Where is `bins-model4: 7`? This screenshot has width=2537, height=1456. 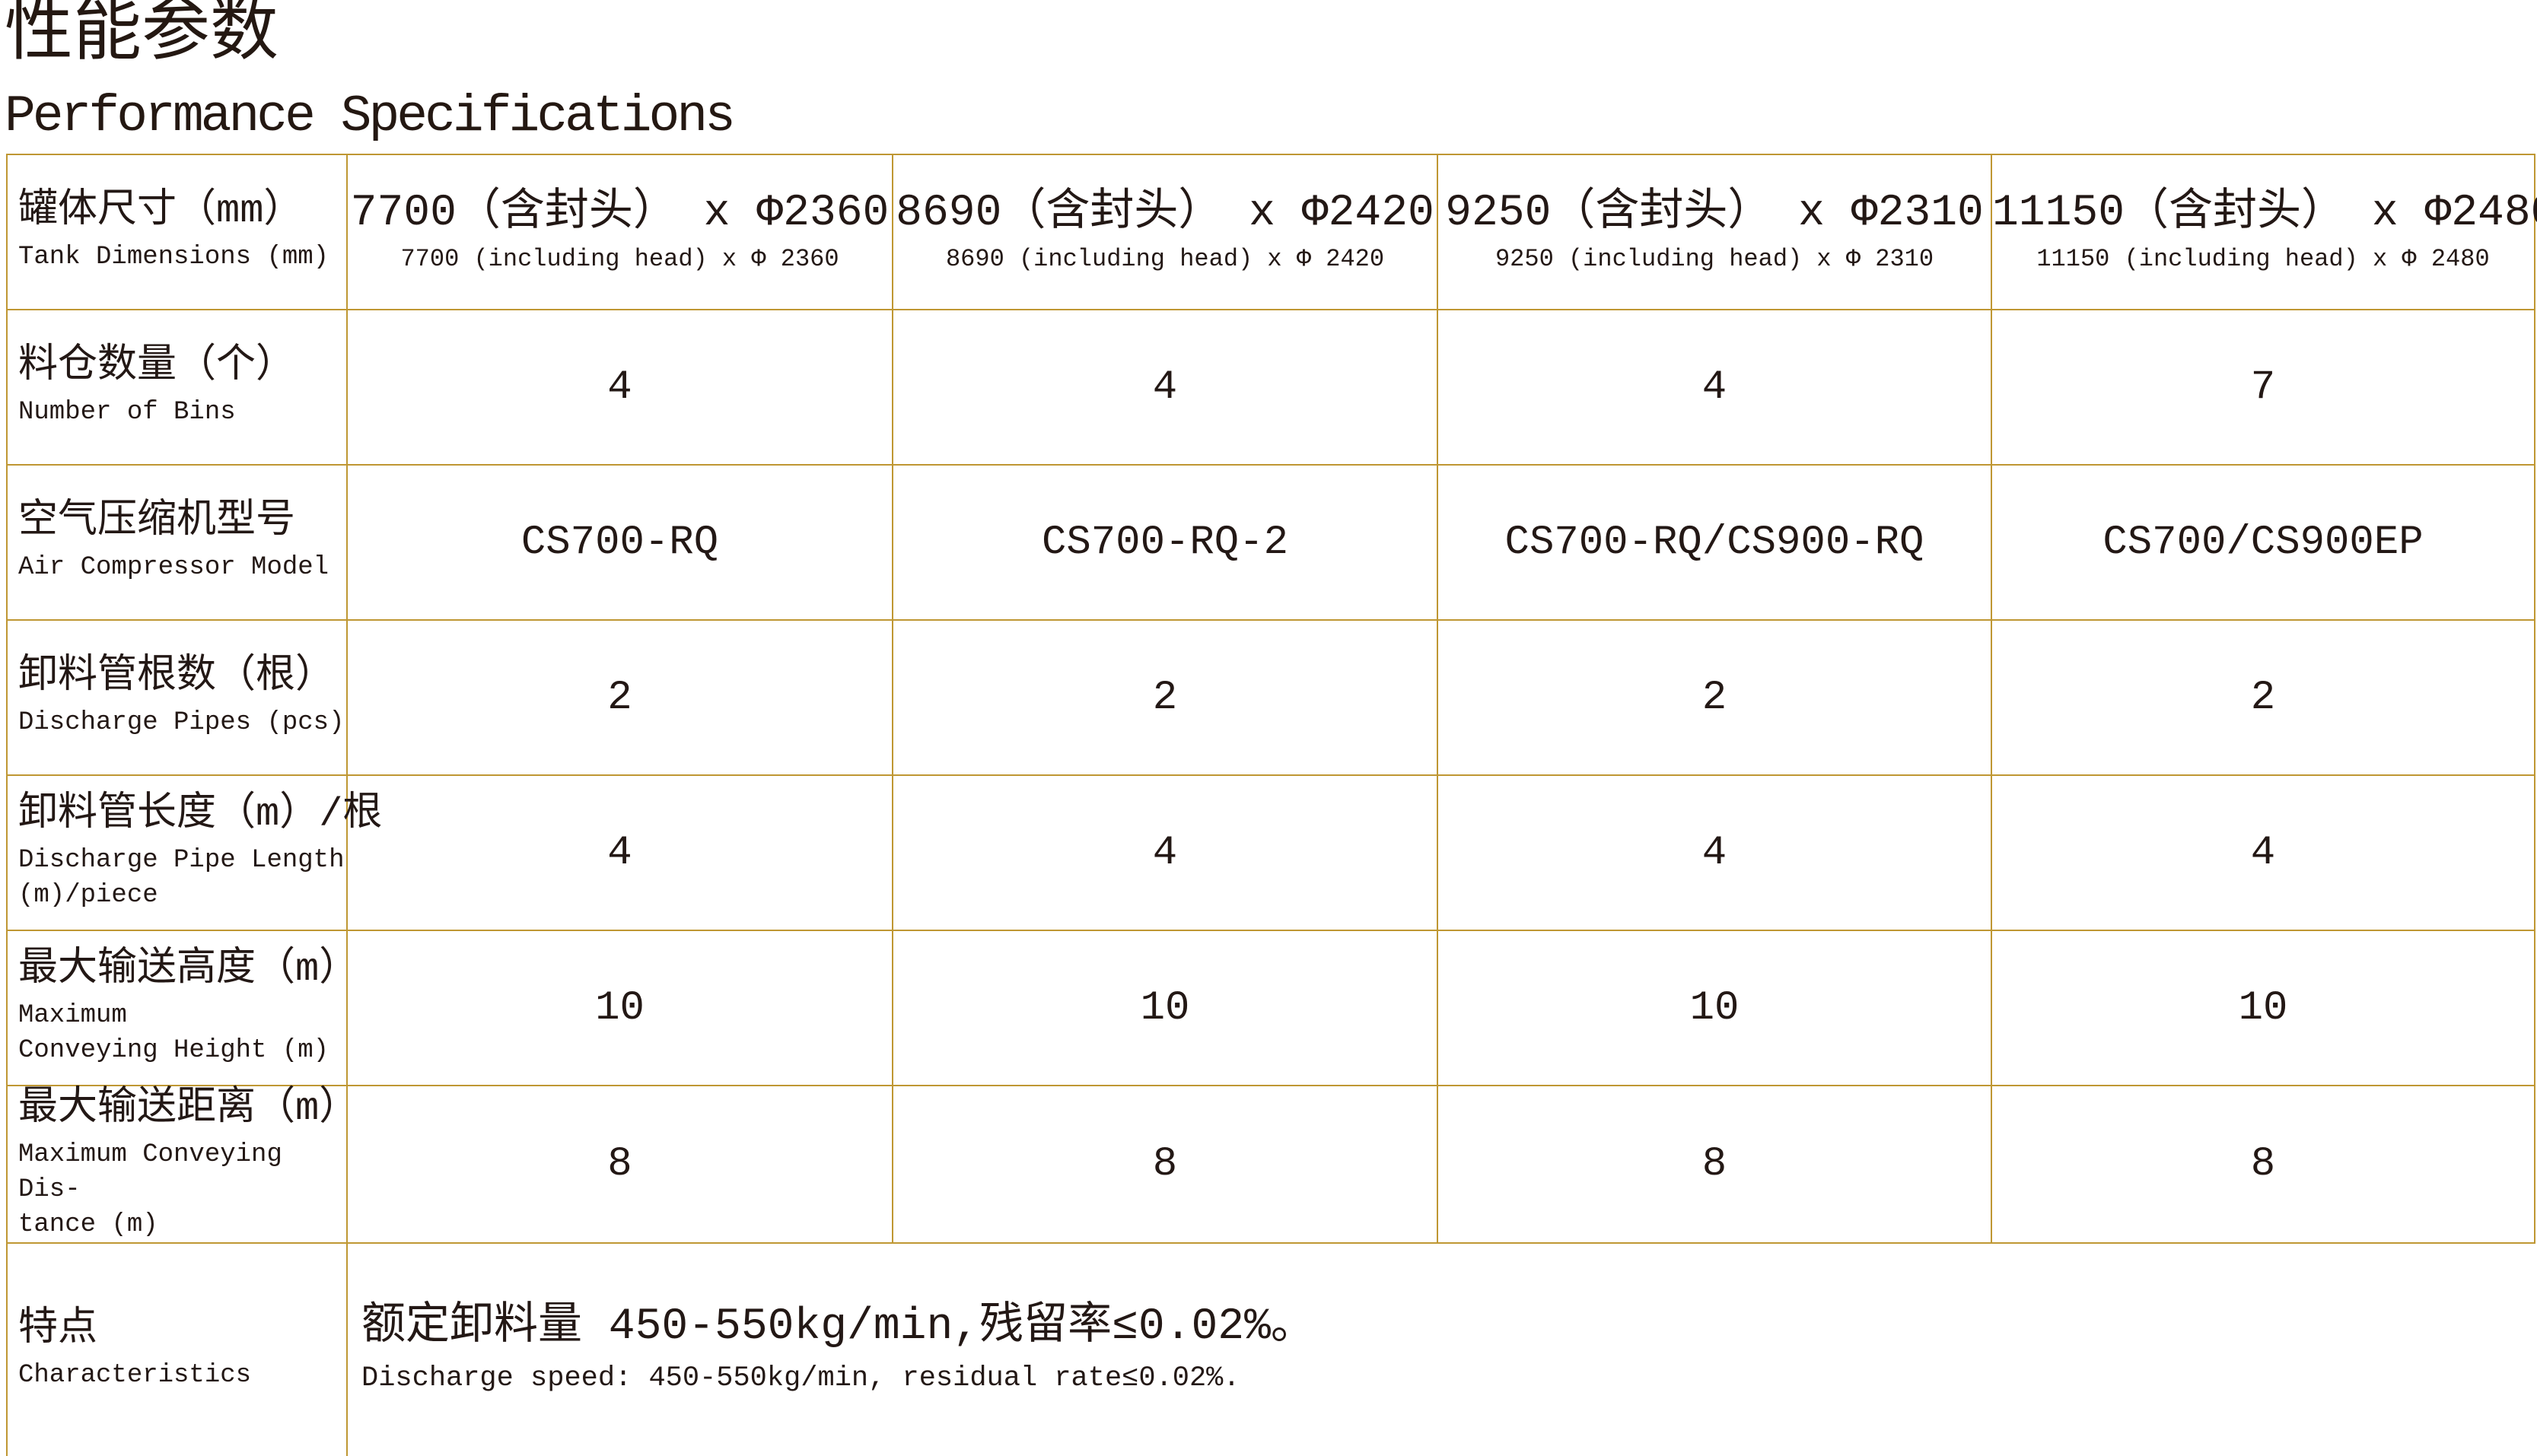 bins-model4: 7 is located at coordinates (2263, 387).